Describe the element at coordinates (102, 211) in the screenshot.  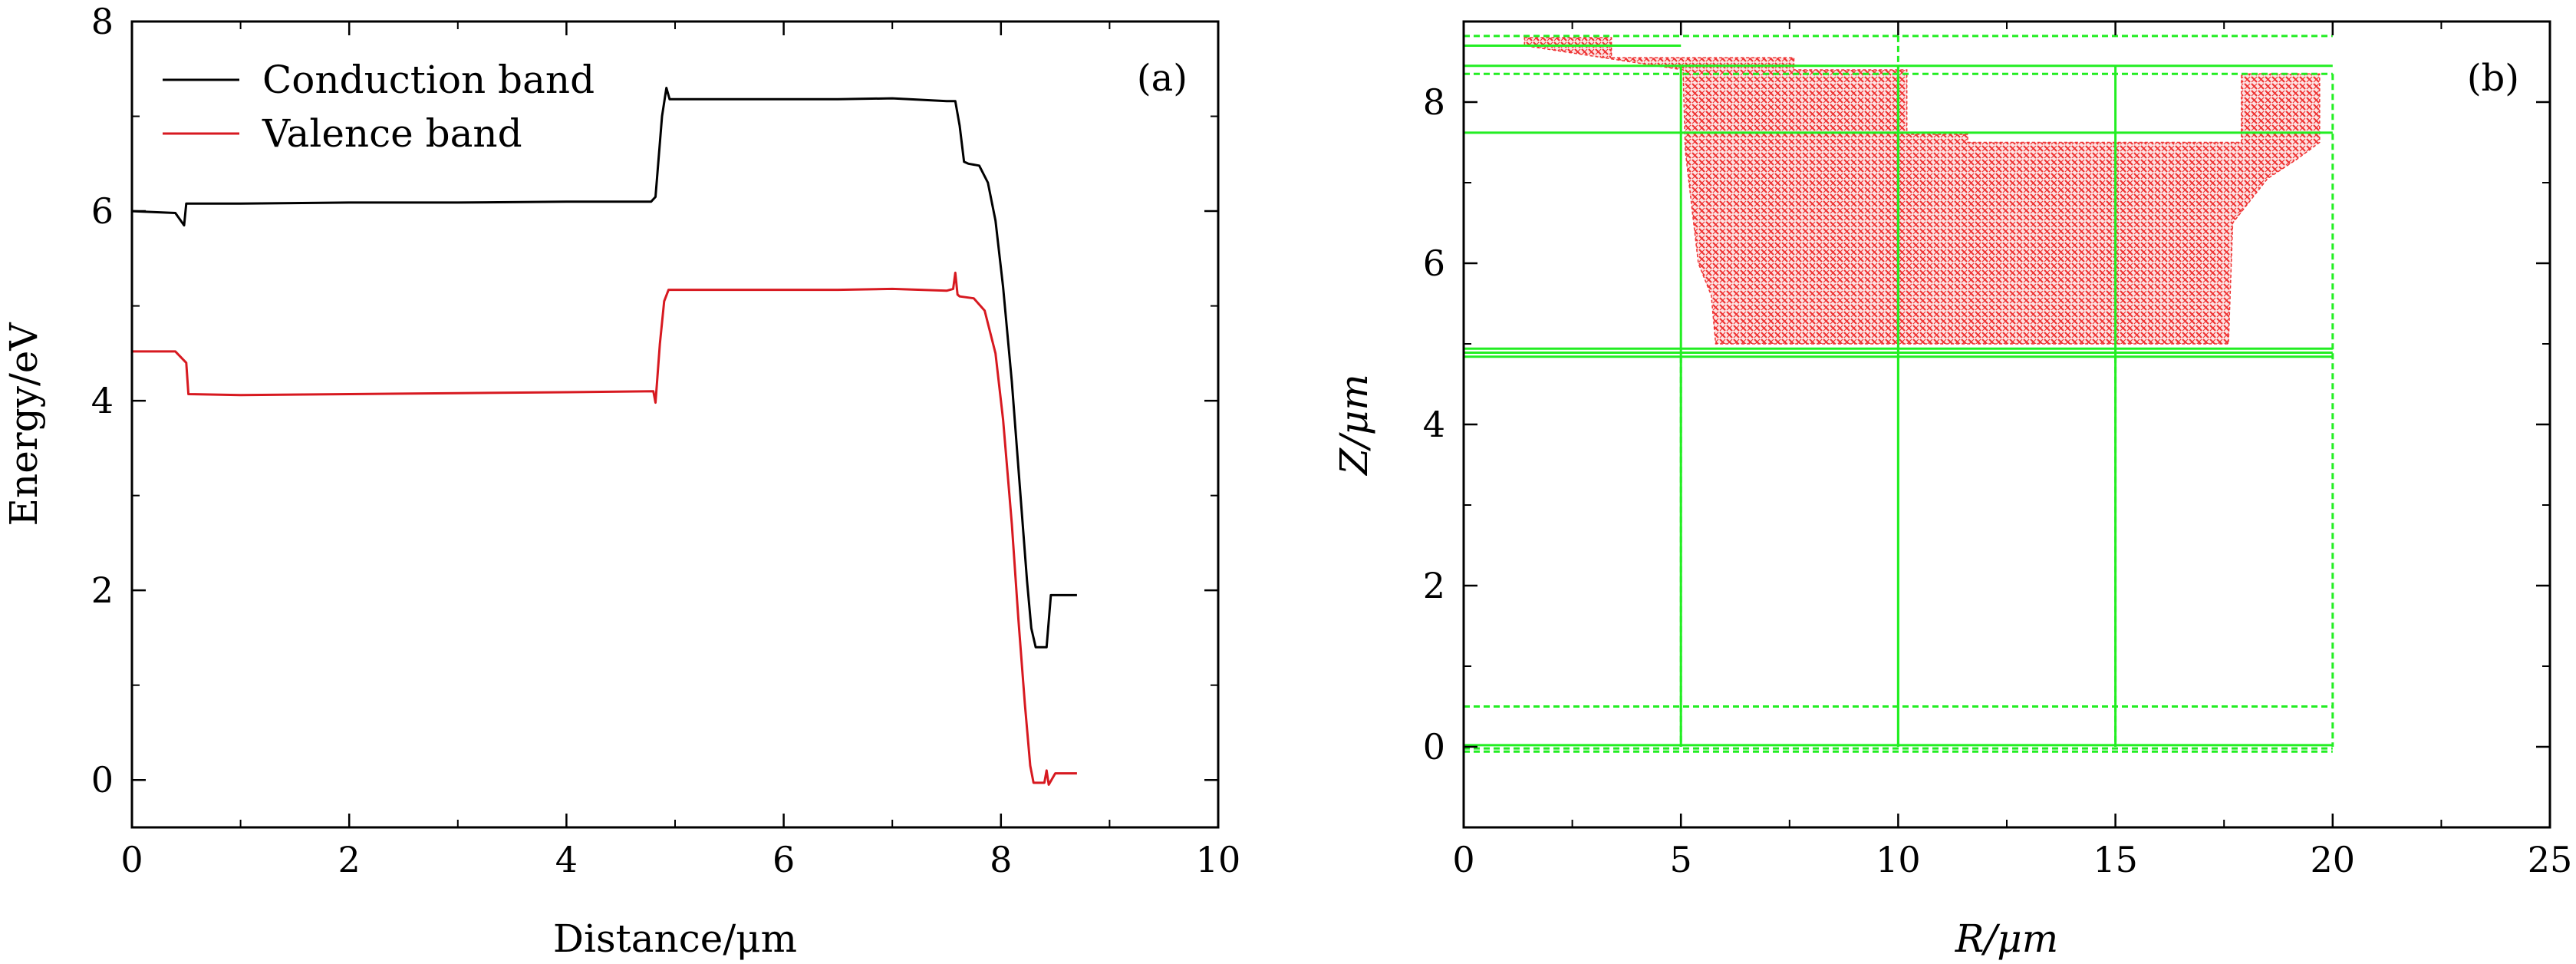
I see `panel-a-y-tick-label: 6` at that location.